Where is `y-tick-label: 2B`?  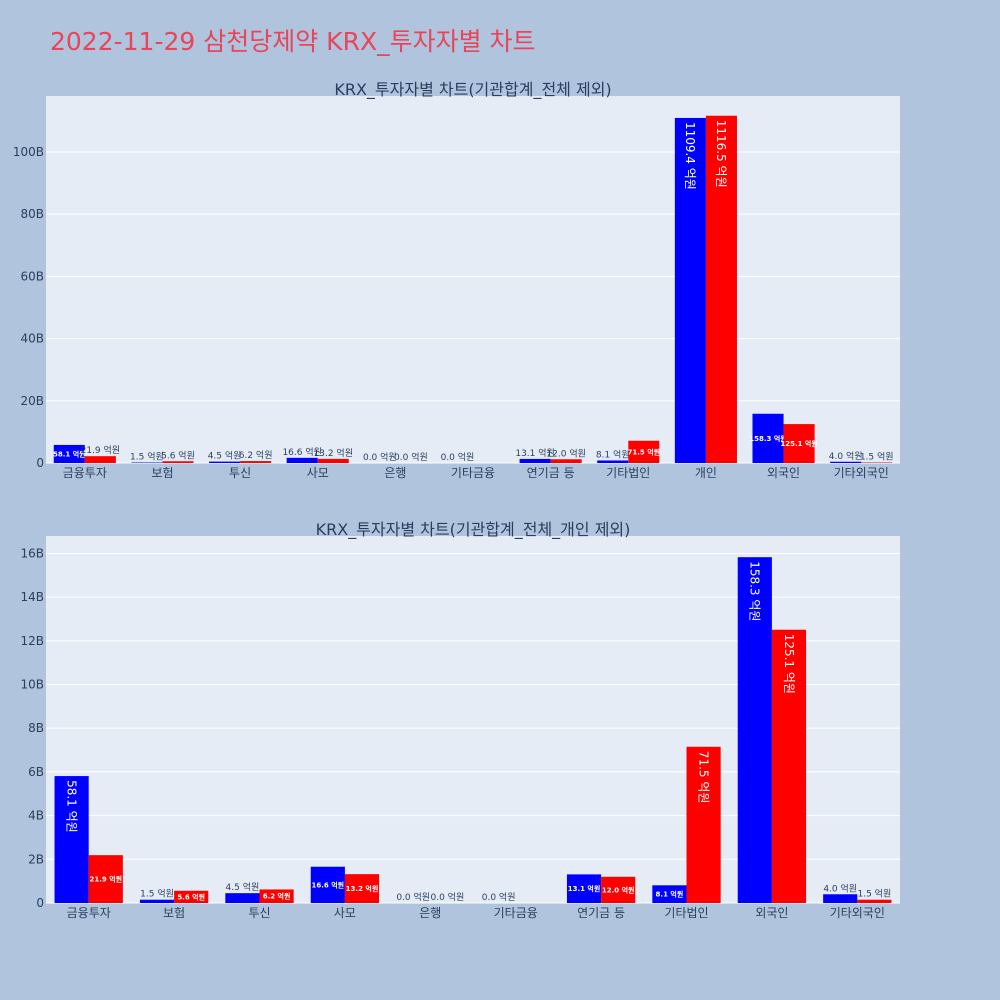 y-tick-label: 2B is located at coordinates (36, 859).